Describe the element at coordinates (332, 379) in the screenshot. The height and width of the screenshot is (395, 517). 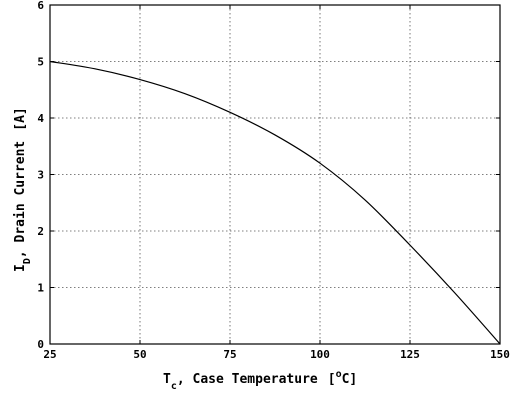
I see `x-axis-label-unit-open: [` at that location.